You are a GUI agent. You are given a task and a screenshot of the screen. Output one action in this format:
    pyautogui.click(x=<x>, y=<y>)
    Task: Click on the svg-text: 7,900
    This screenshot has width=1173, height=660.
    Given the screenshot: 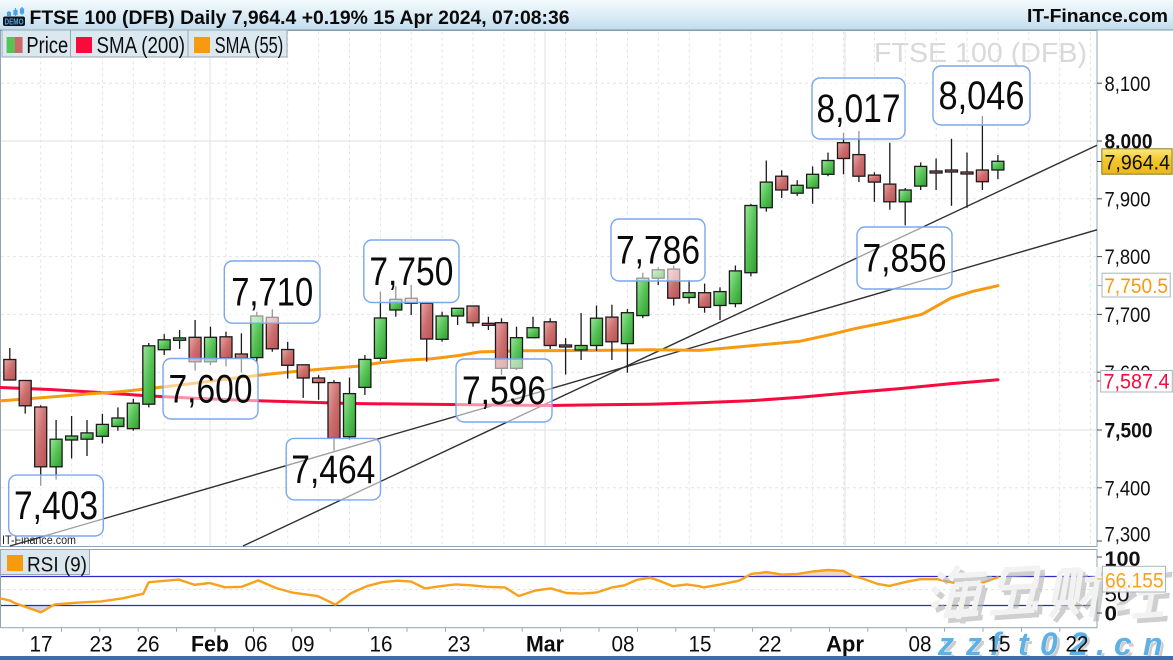 What is the action you would take?
    pyautogui.click(x=1128, y=199)
    